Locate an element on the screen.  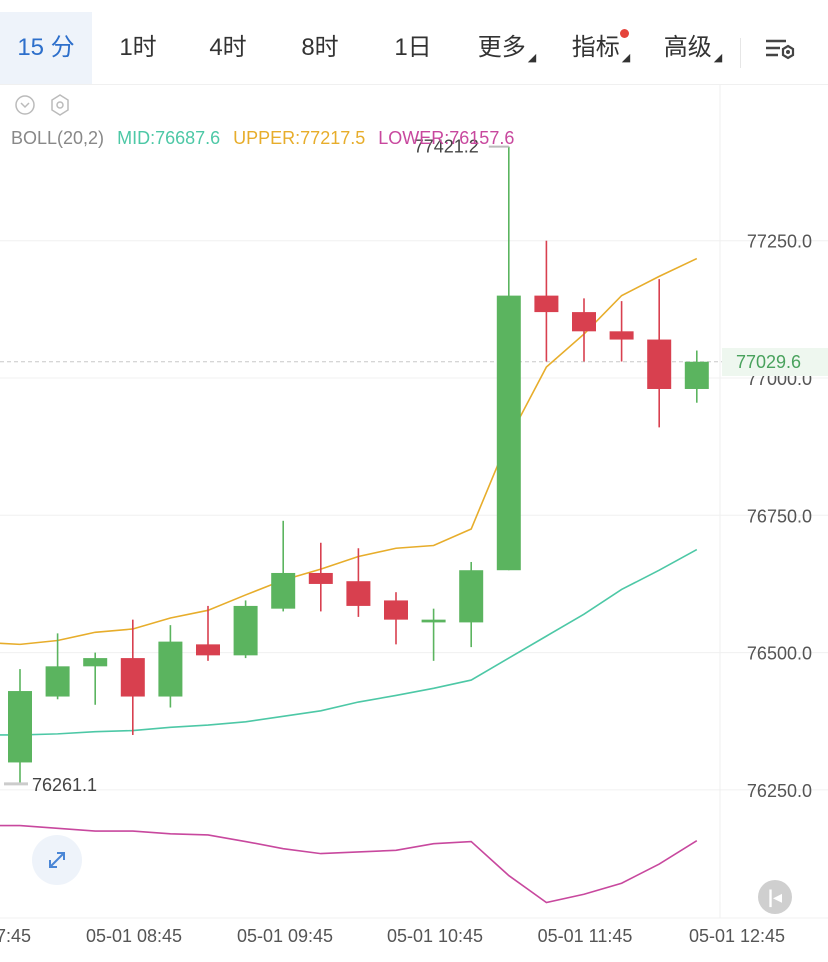
tab-label: 1日 is located at coordinates (413, 47).